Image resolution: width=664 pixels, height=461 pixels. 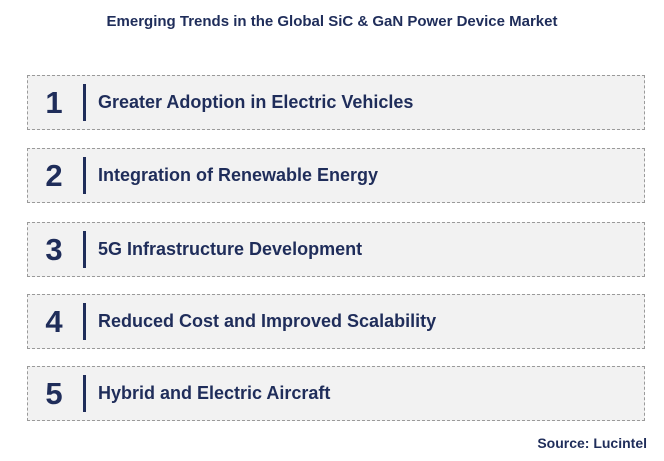 I want to click on trend-item-1: 1 Greater Adoption in Electric Vehicles, so click(x=336, y=102).